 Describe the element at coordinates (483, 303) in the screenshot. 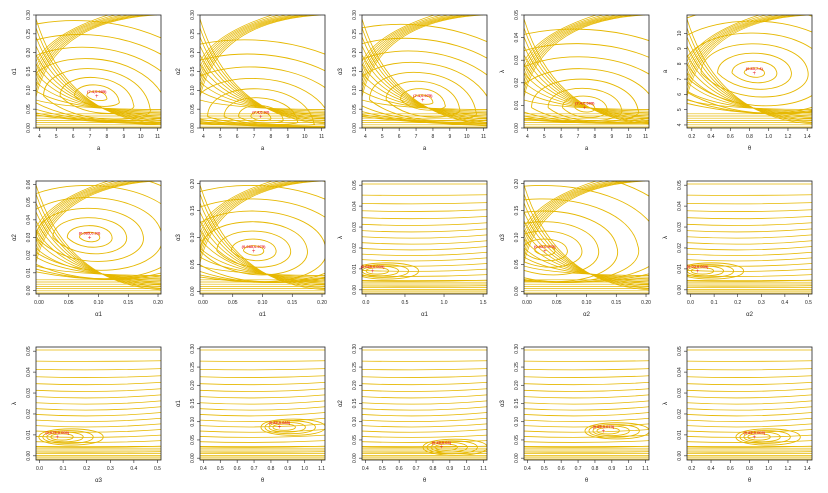

I see `x-tick-label: 1.5` at that location.